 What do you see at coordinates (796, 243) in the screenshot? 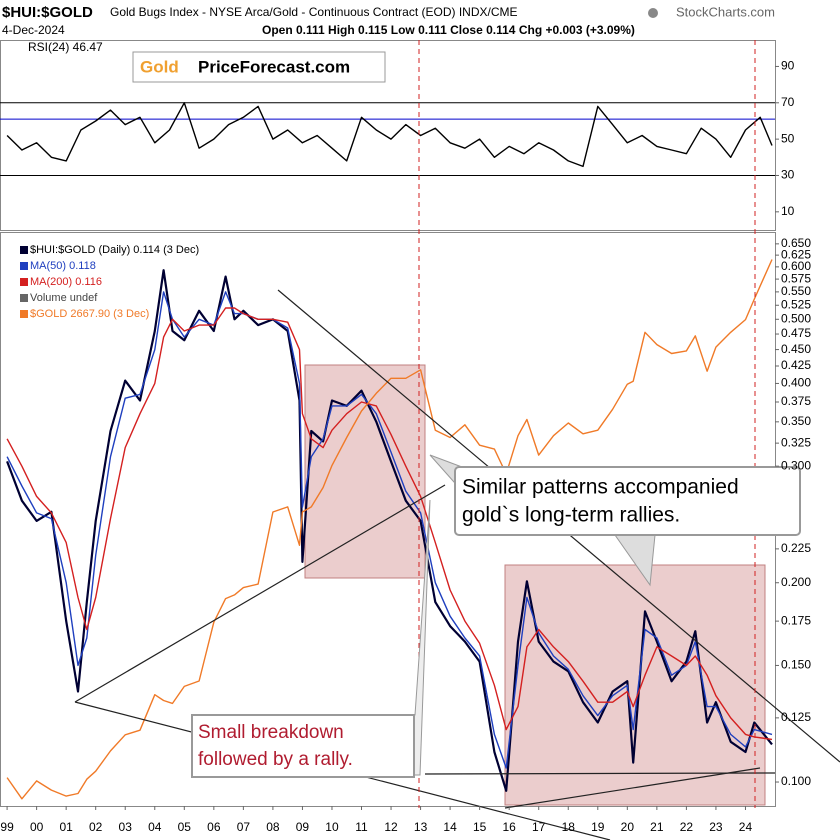
I see `y-tick-label: 0.650` at bounding box center [796, 243].